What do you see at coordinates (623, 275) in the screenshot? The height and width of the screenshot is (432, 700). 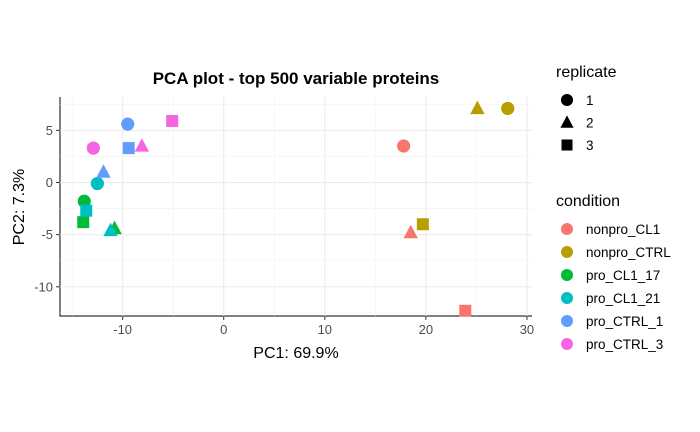 I see `legend-label-condition: pro_CL1_17` at bounding box center [623, 275].